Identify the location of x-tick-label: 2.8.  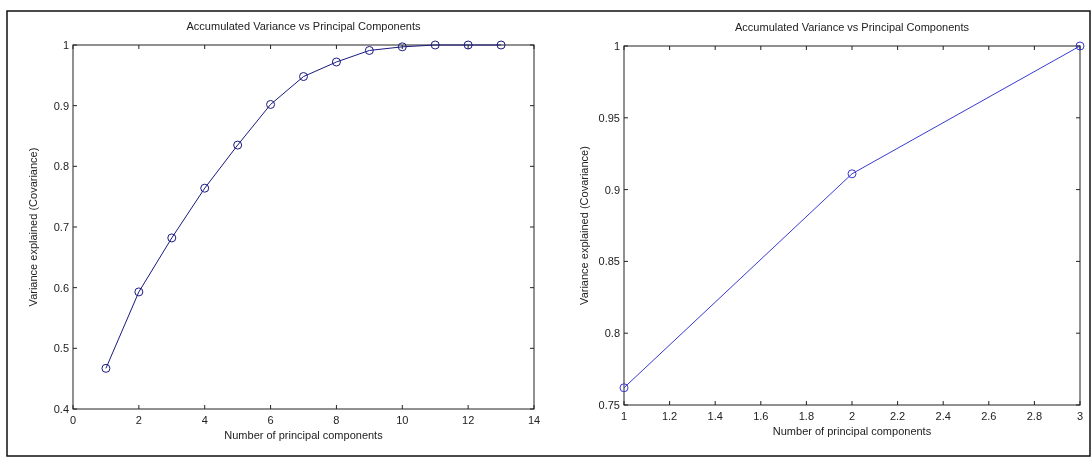
(1034, 416).